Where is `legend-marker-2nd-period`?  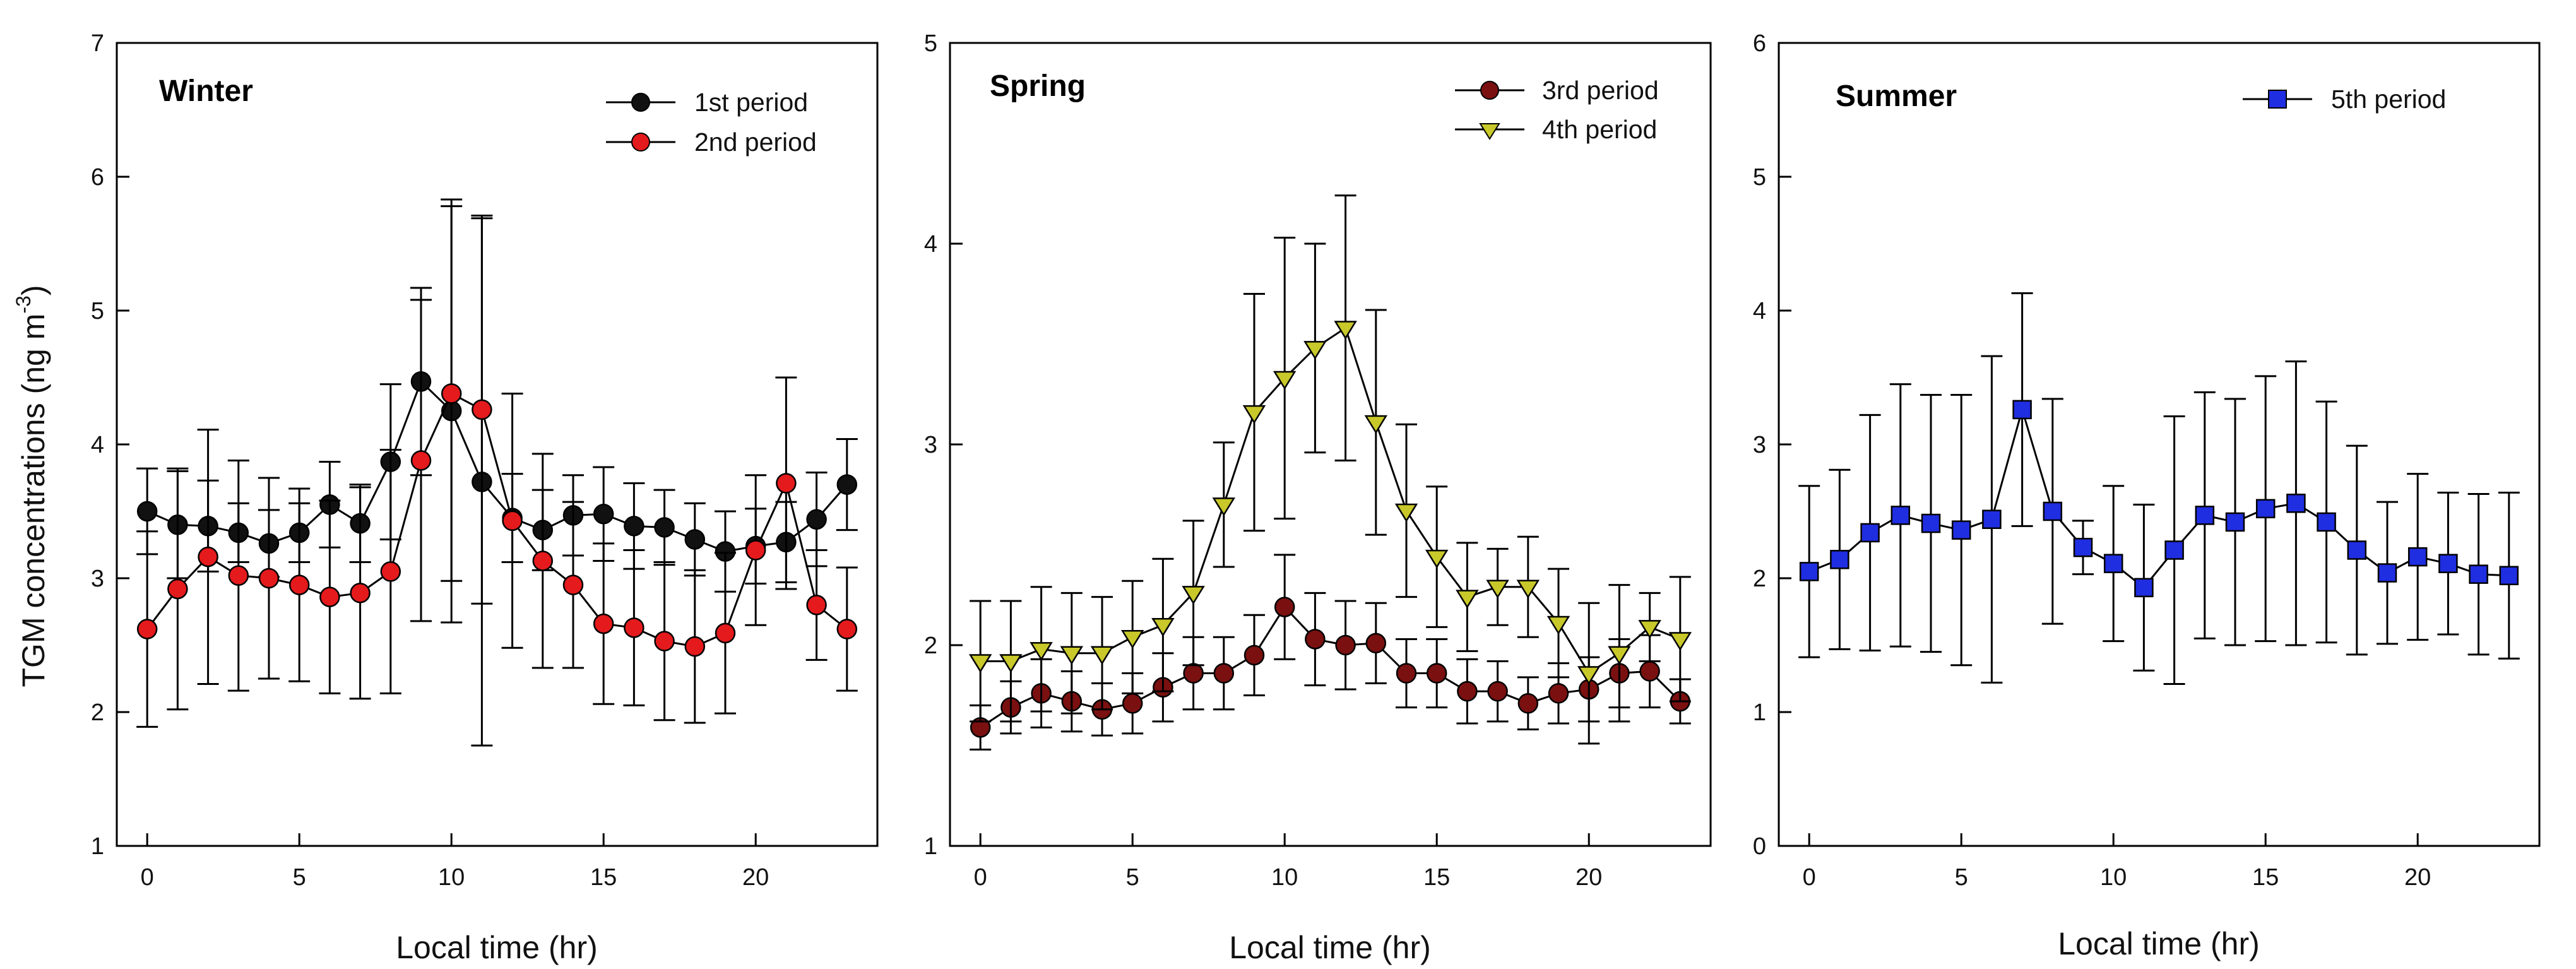 legend-marker-2nd-period is located at coordinates (641, 142).